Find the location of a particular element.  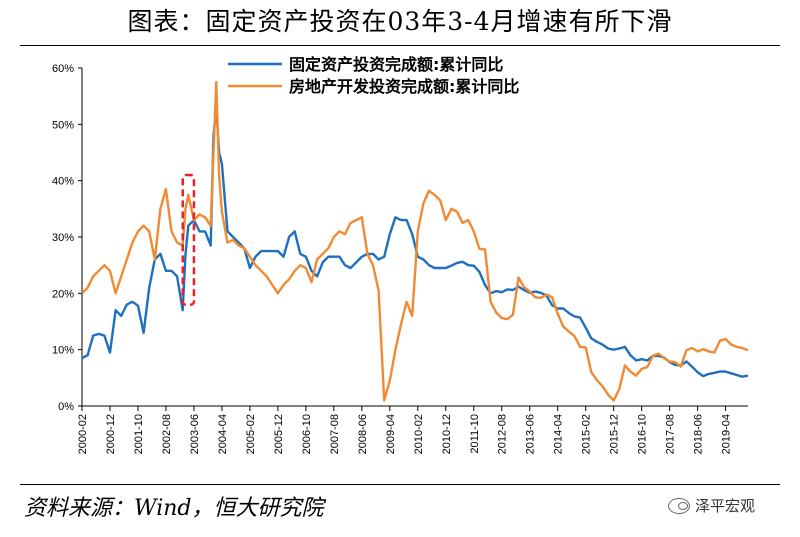

y-tick-label: 50% is located at coordinates (63, 125).